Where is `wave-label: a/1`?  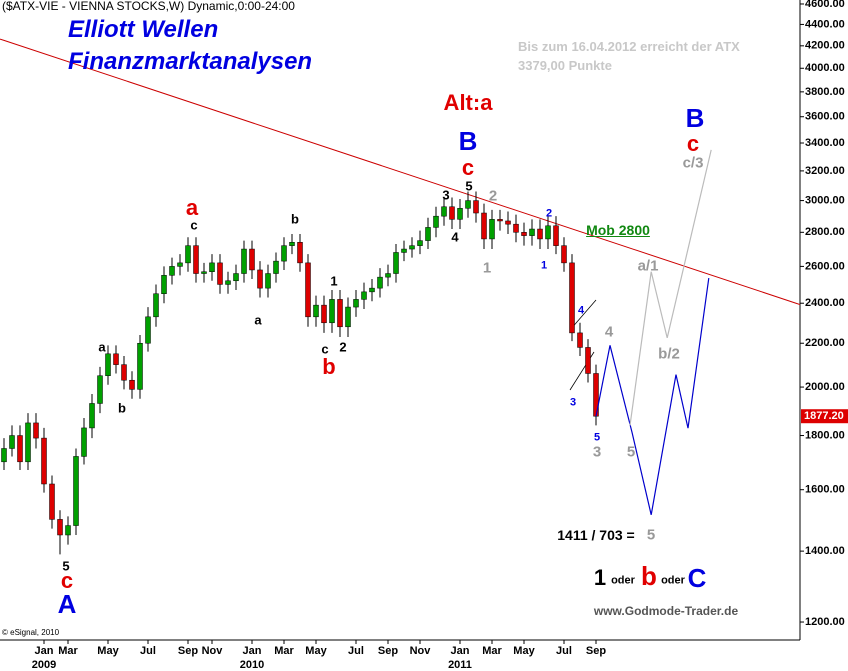 wave-label: a/1 is located at coordinates (648, 266).